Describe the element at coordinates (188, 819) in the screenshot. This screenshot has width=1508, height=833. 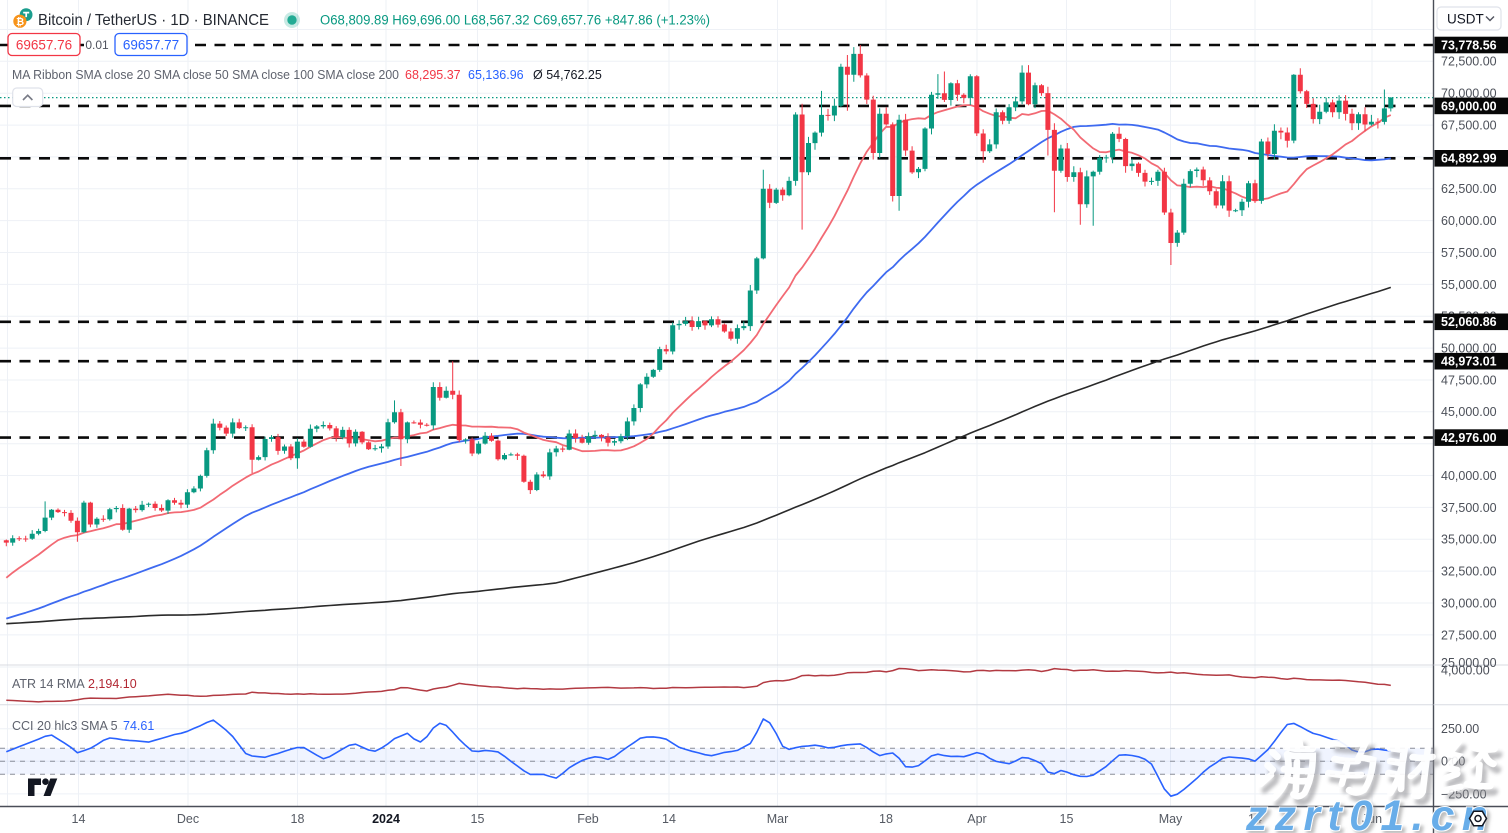
I see `svg-text: Dec` at that location.